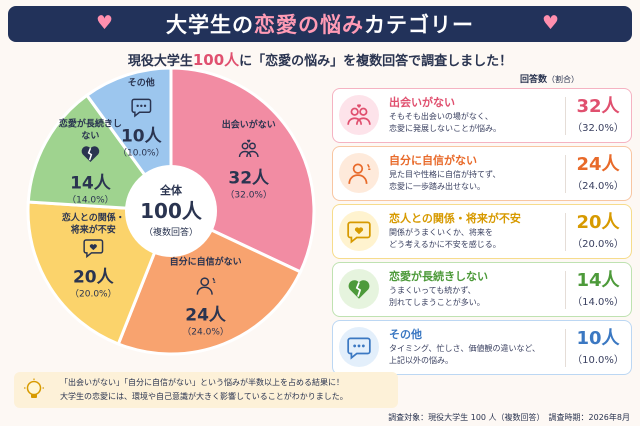 Image resolution: width=640 pixels, height=426 pixels. I want to click on card-description: 見た目や性格に自信が持てず、 恋愛に一歩踏み出せない。, so click(445, 180).